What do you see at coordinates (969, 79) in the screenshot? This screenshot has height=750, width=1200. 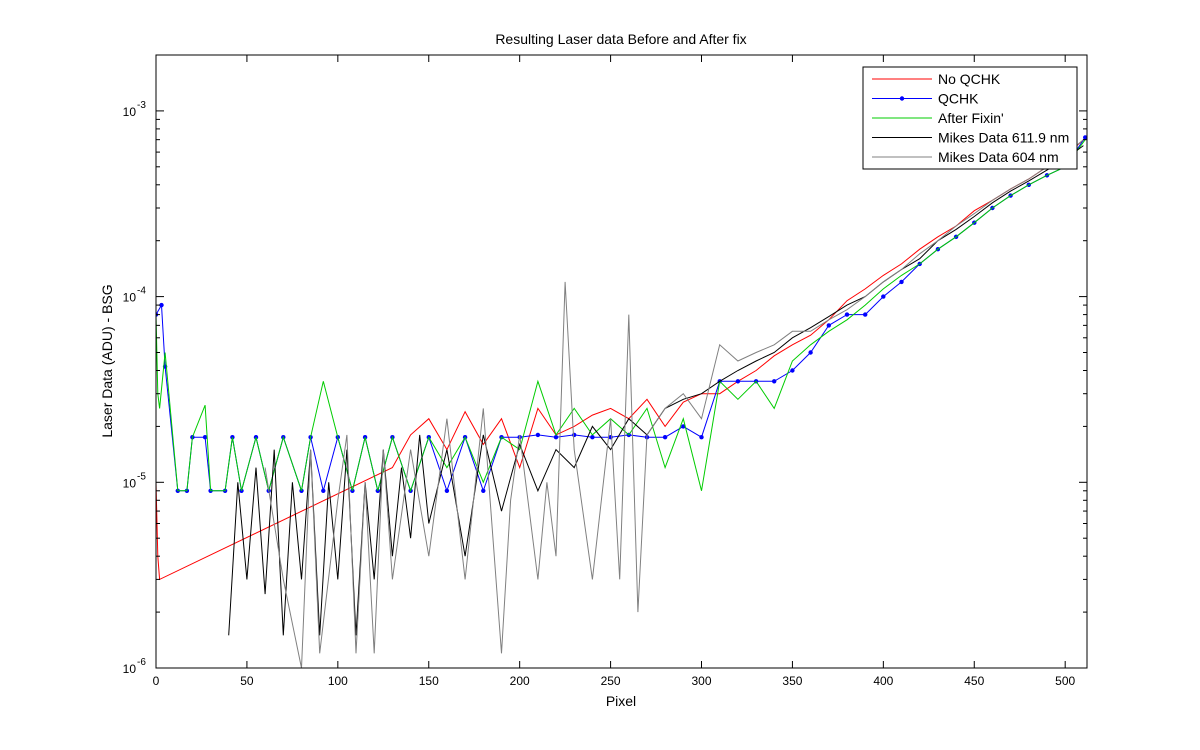 I see `legend-label: No QCHK` at bounding box center [969, 79].